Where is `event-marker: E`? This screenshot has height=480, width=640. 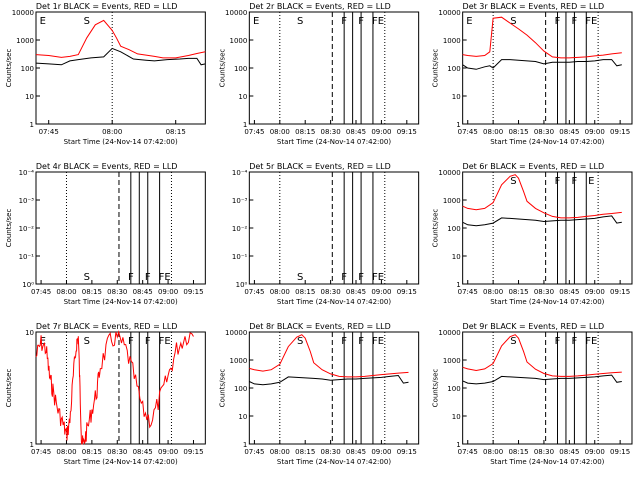
event-marker: E is located at coordinates (591, 181).